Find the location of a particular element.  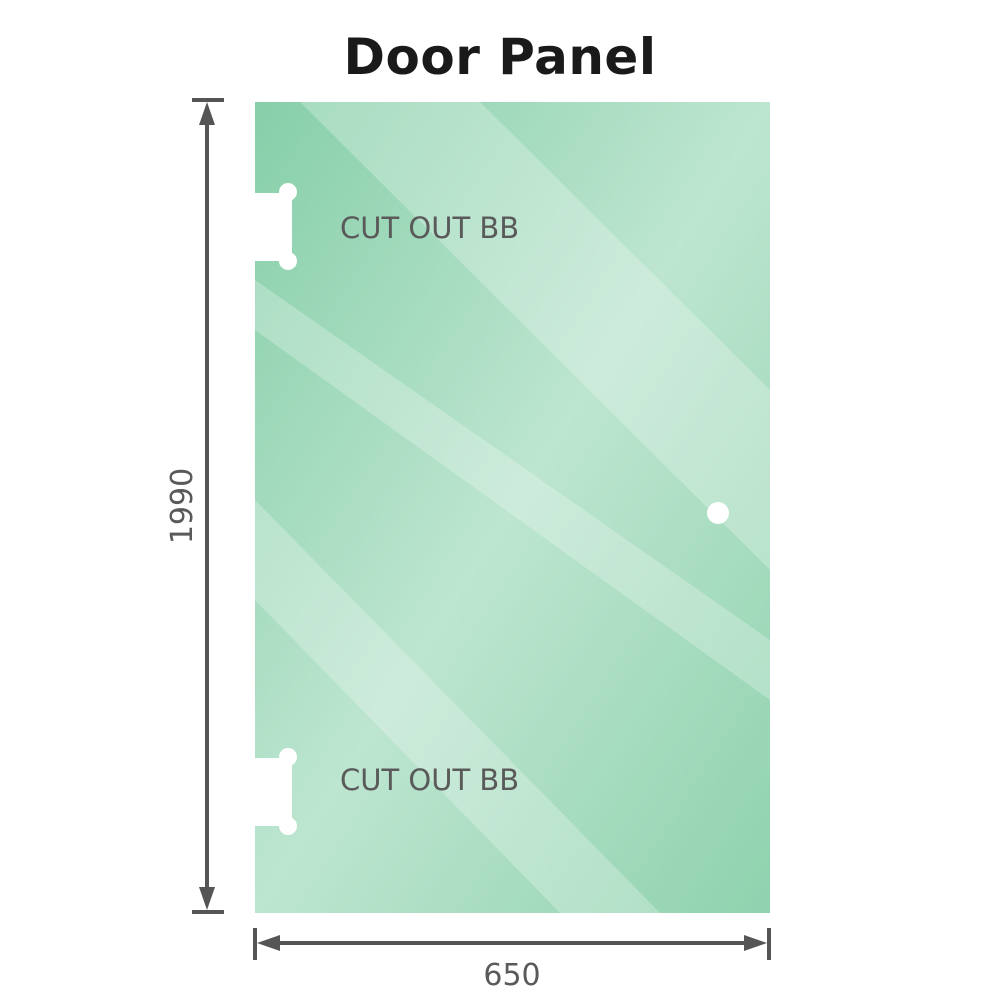

cutout-label-bottom: CUT OUT BB is located at coordinates (429, 780).